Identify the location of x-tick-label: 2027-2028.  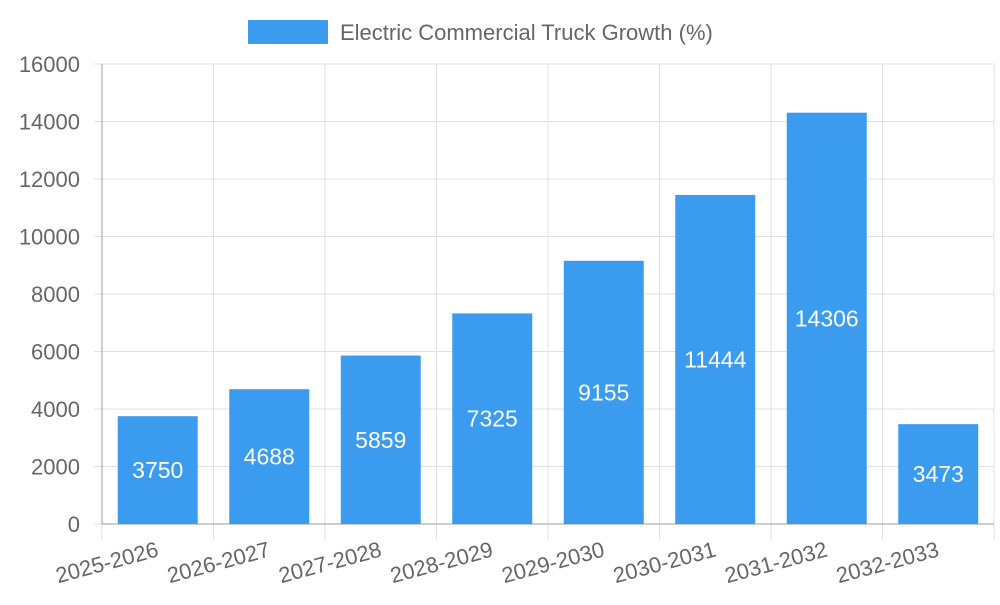
(330, 562).